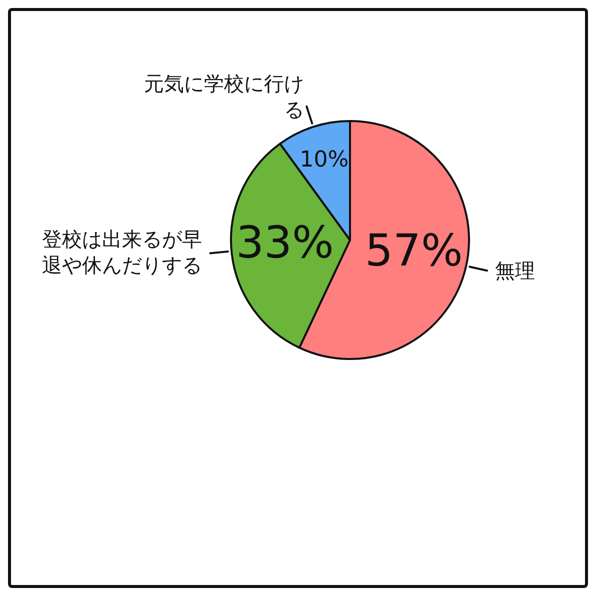 This screenshot has height=600, width=600. I want to click on data-label: 57%, so click(413, 251).